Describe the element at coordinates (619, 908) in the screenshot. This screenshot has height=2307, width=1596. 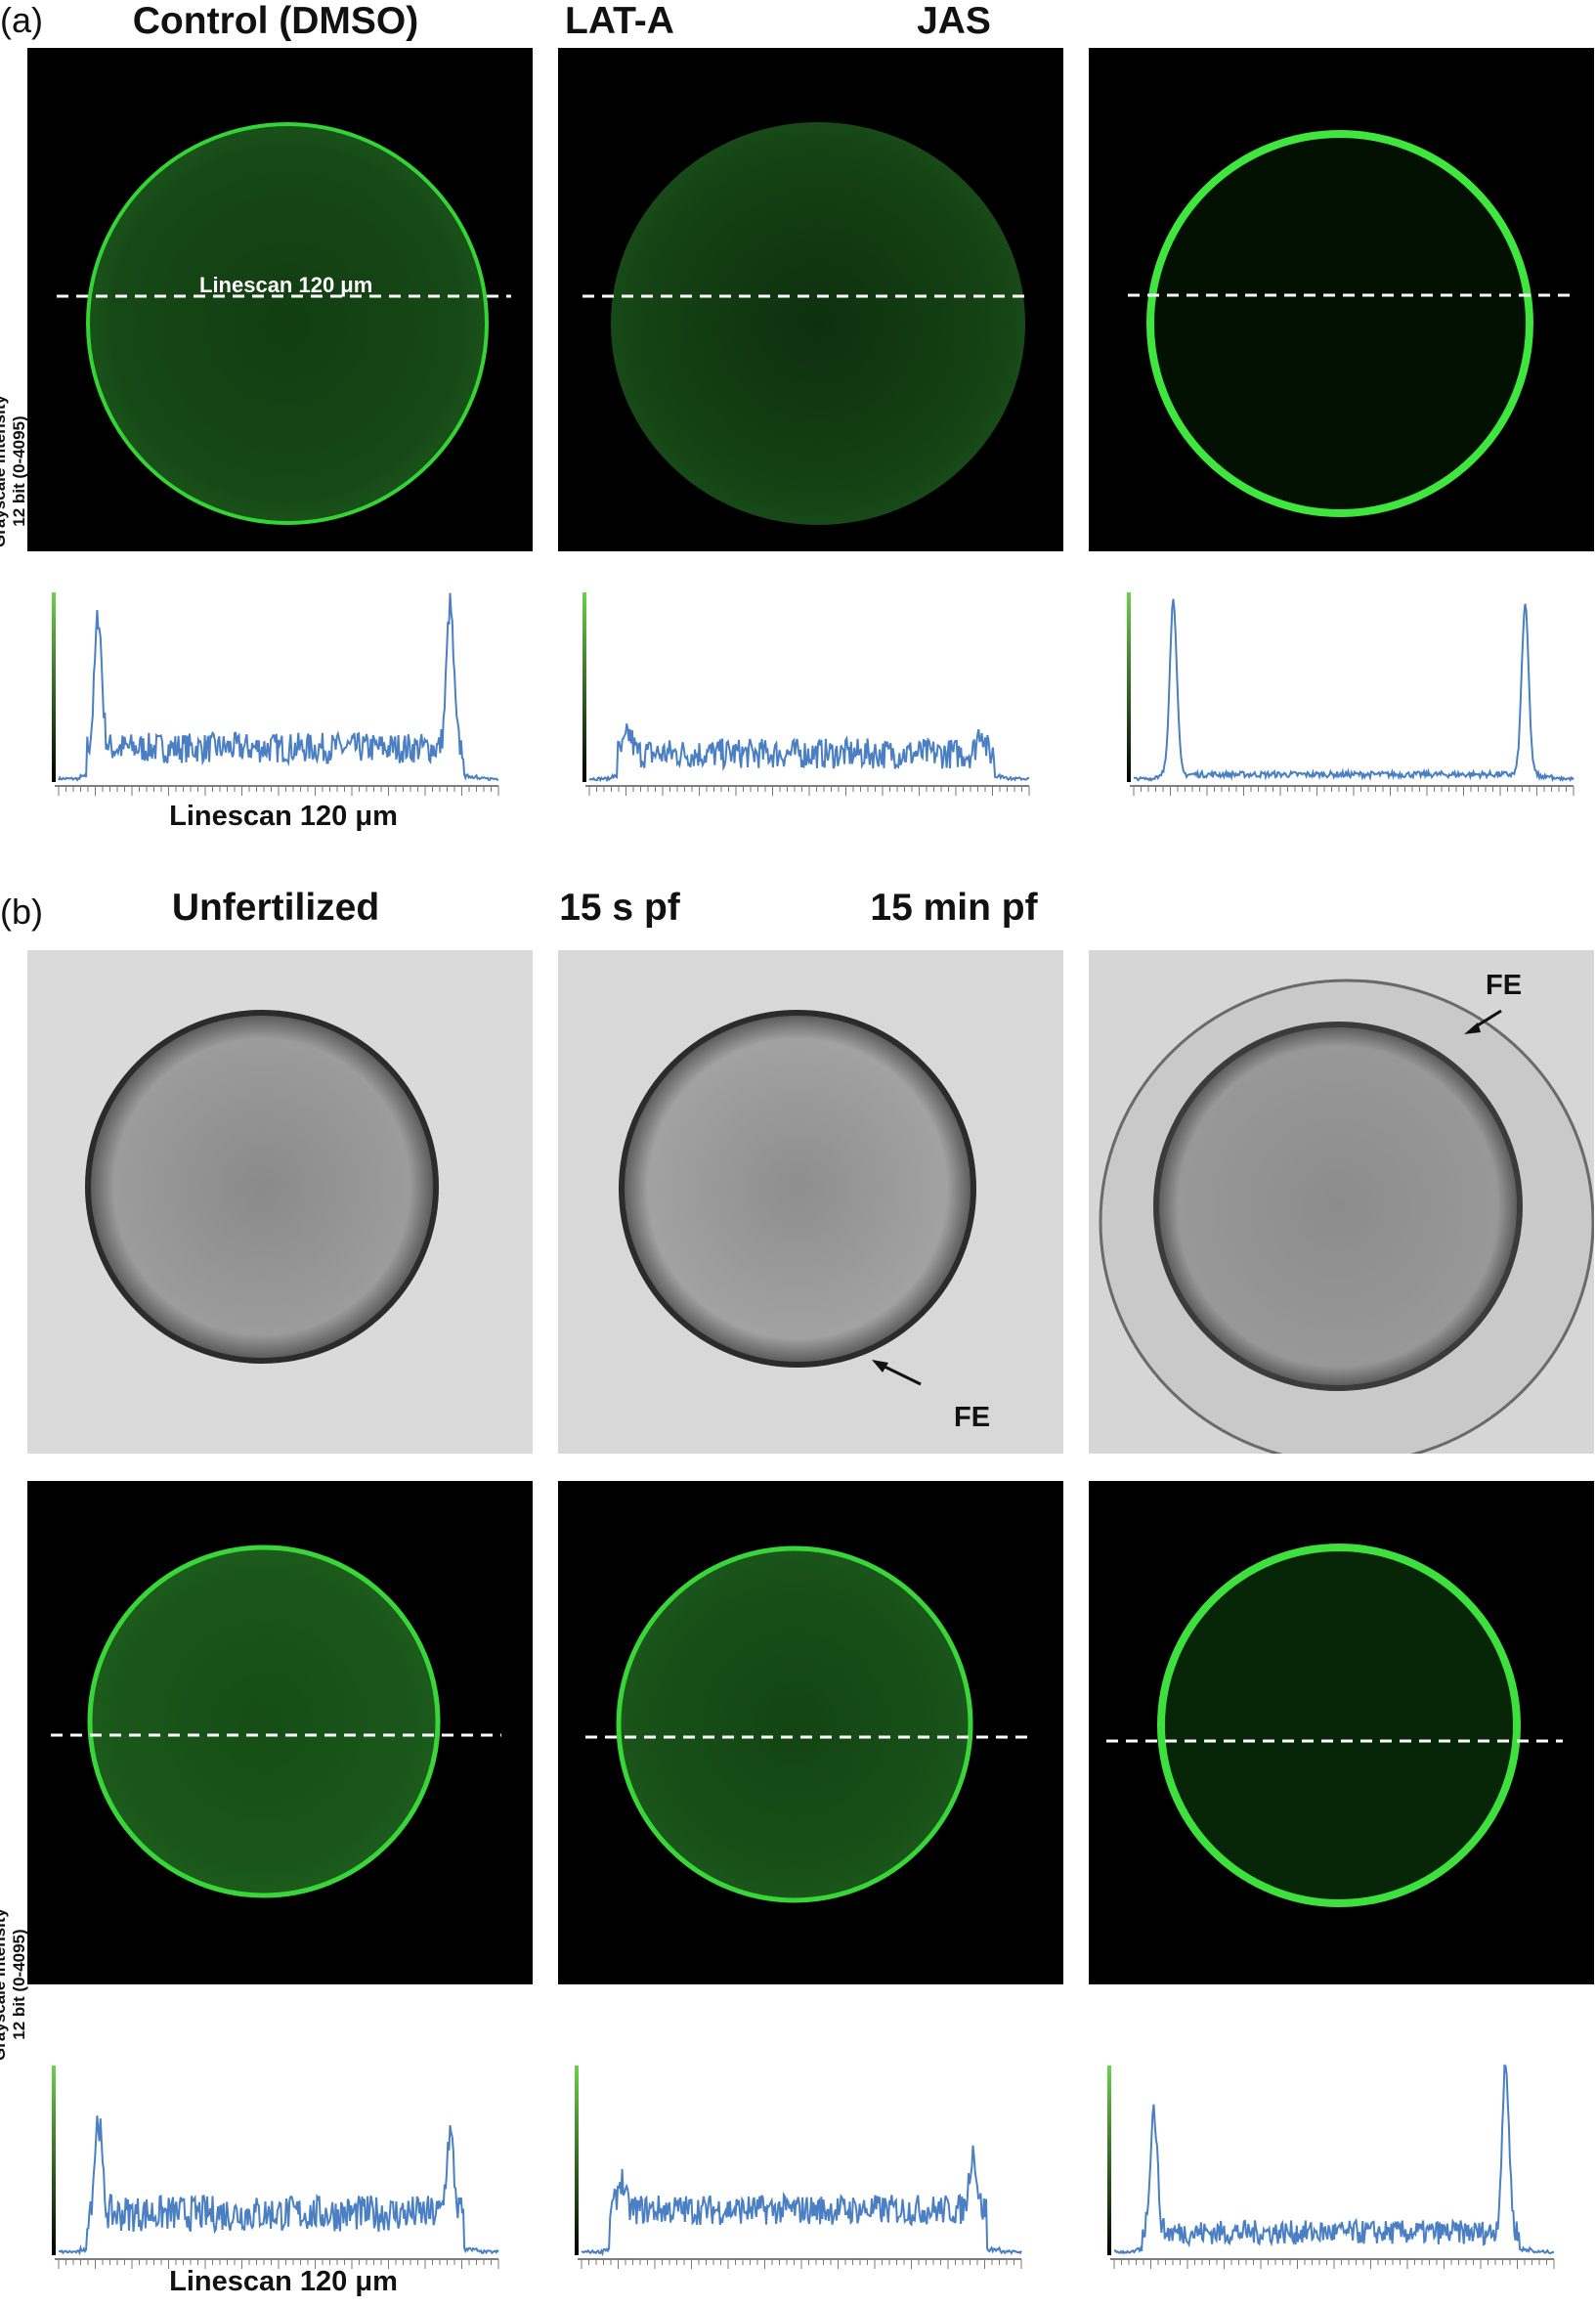
I see `column-title-15s-pf: 15 s pf` at that location.